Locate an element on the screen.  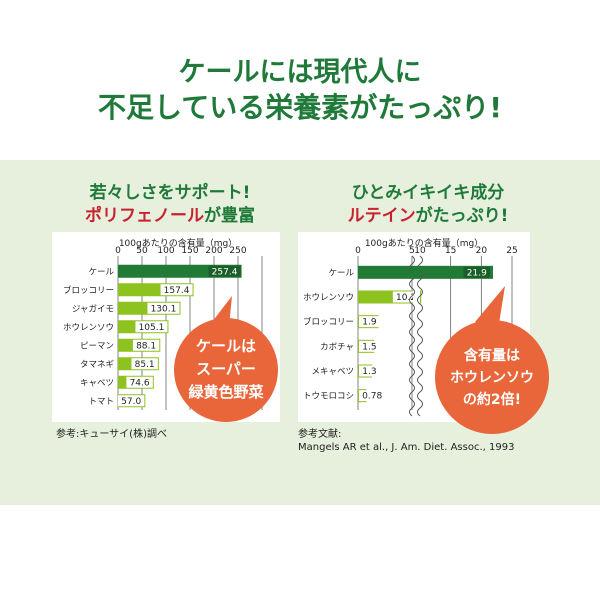
value-label: 130.1 is located at coordinates (164, 309).